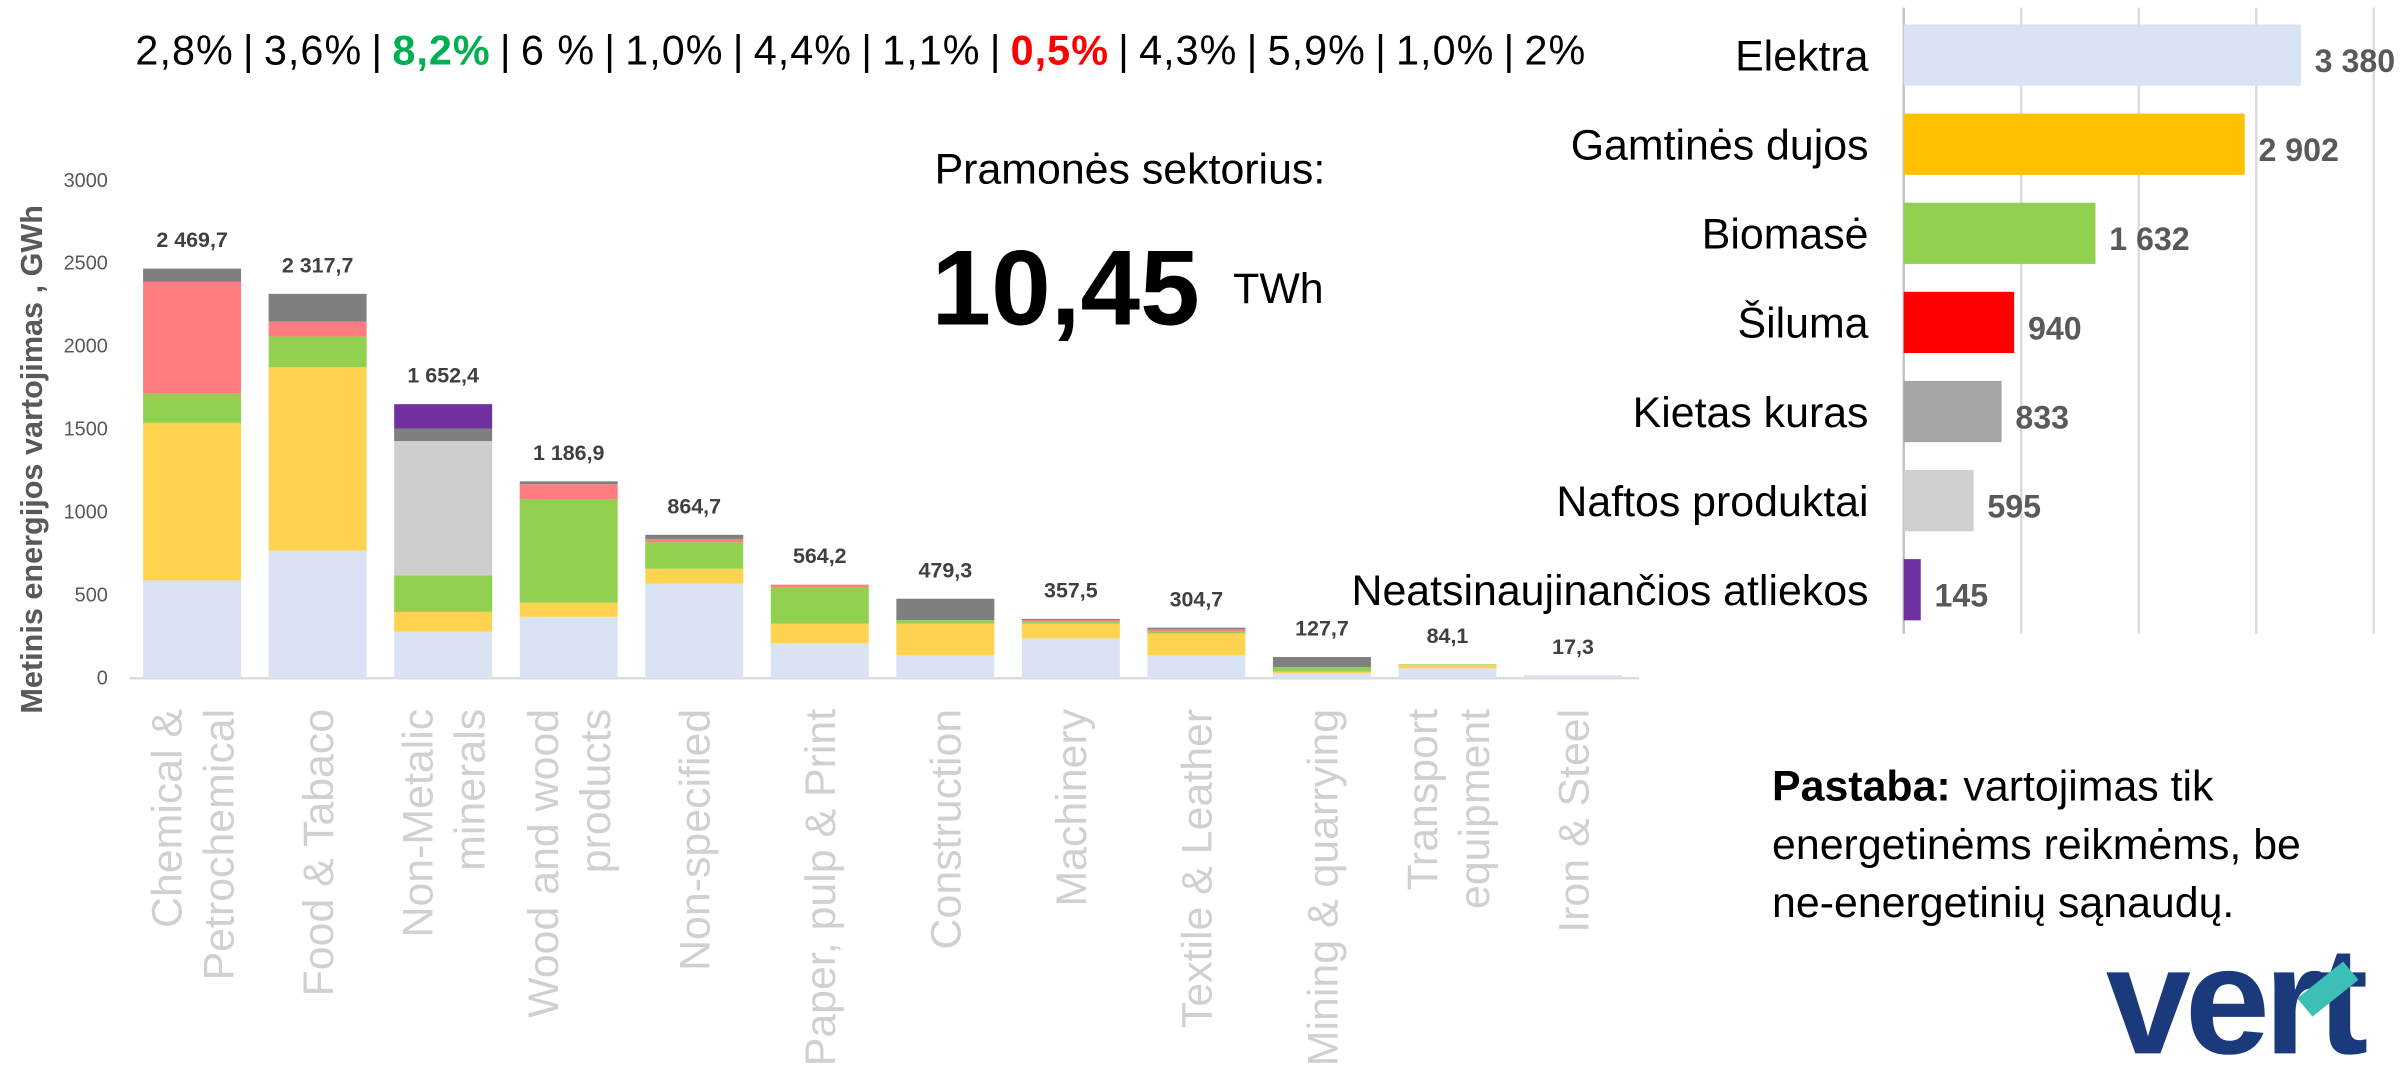  Describe the element at coordinates (821, 887) in the screenshot. I see `x-tick-label: Paper, pulp & Print` at that location.